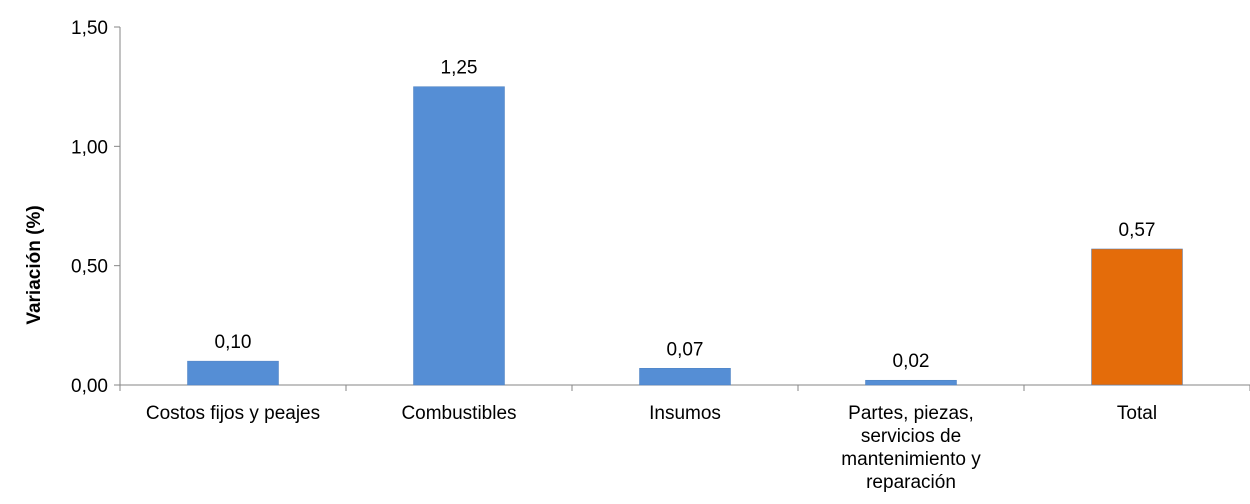 The width and height of the screenshot is (1250, 504). Describe the element at coordinates (458, 413) in the screenshot. I see `category-label: Combustibles` at that location.